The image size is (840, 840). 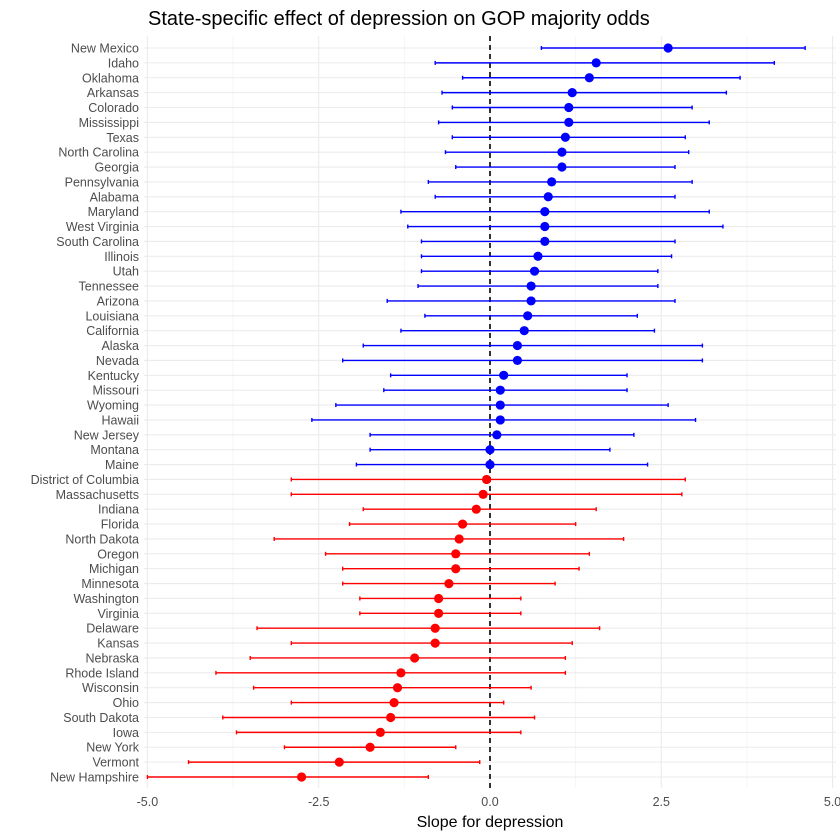 I want to click on x-tick-label: 5.0, so click(x=832, y=802).